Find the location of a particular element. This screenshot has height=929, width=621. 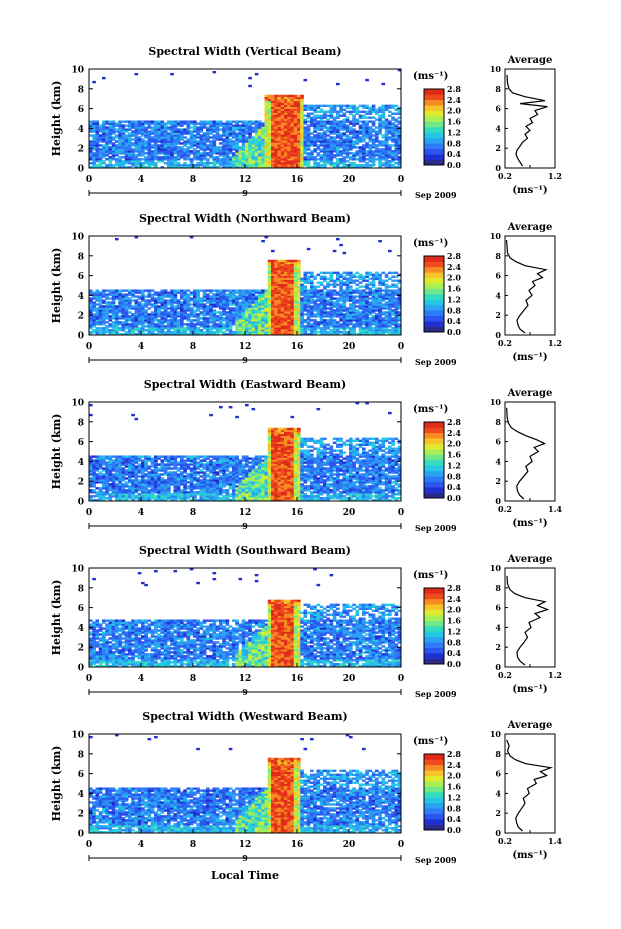

colorbar-frame is located at coordinates (434, 127).